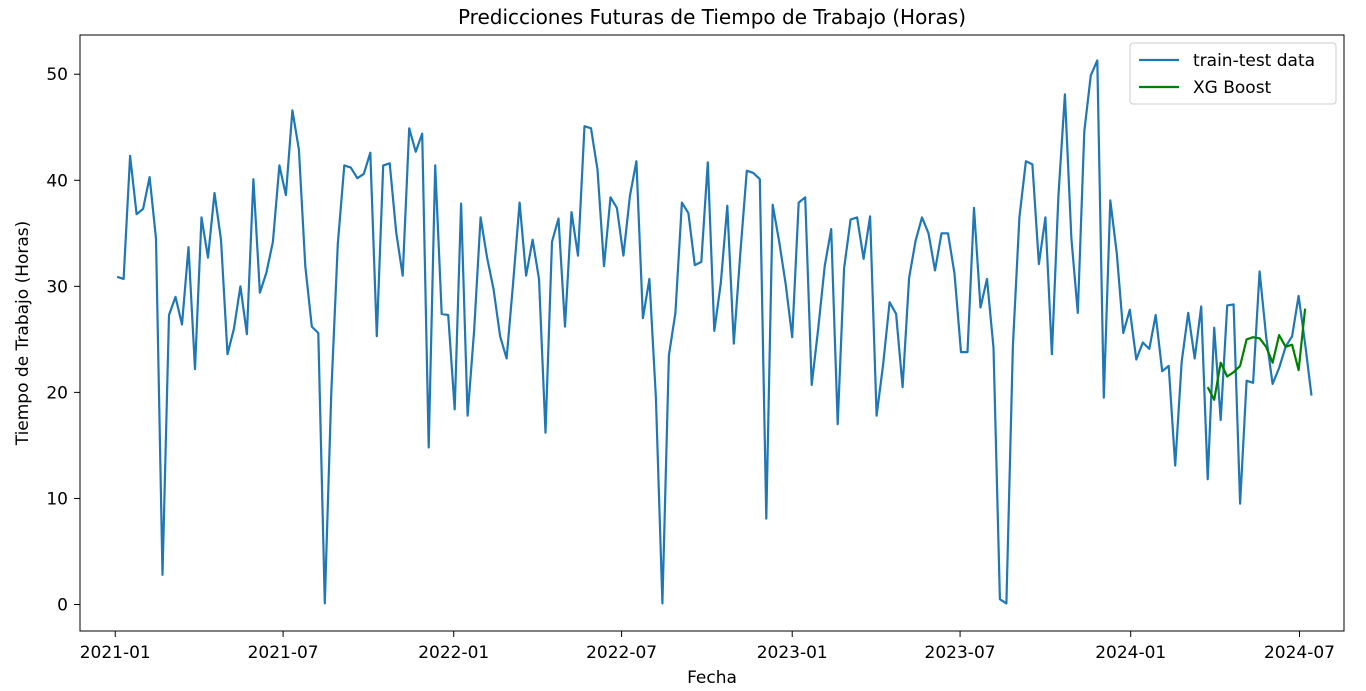 The image size is (1366, 691). Describe the element at coordinates (712, 678) in the screenshot. I see `x-axis-title: Fecha` at that location.